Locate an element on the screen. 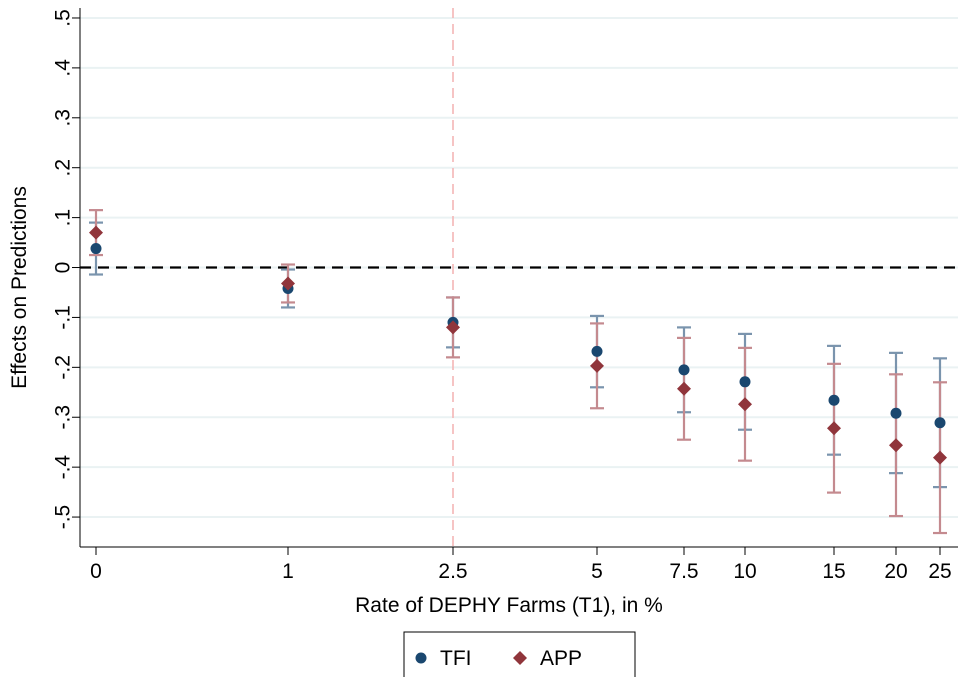  x-tick-label: 0 is located at coordinates (96, 571).